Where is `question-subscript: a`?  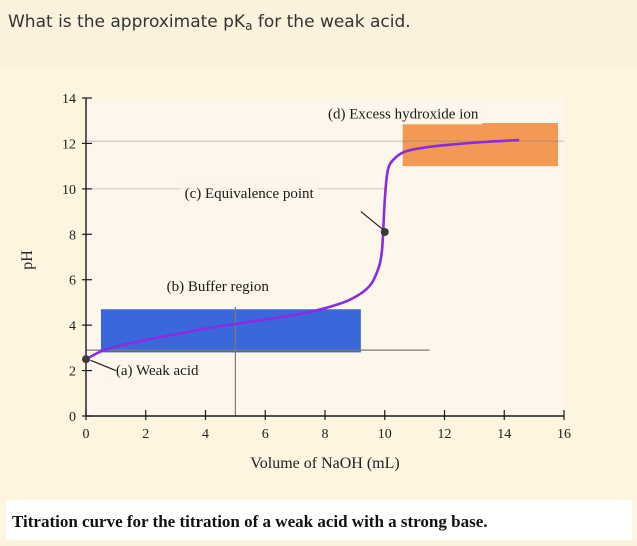 question-subscript: a is located at coordinates (249, 26).